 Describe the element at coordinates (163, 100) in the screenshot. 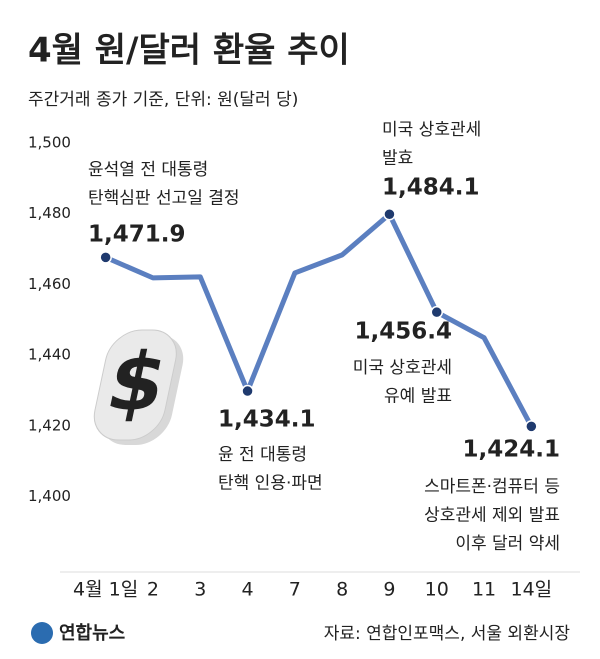

I see `chart-subtitle: 주간거래 종가 기준, 단위: 원(달러 당)` at that location.